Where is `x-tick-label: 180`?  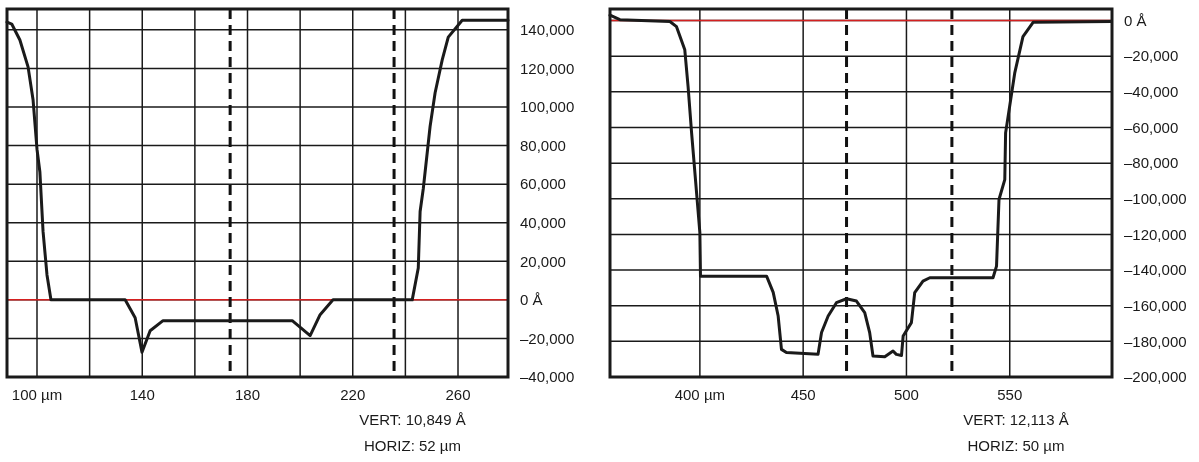 x-tick-label: 180 is located at coordinates (247, 394).